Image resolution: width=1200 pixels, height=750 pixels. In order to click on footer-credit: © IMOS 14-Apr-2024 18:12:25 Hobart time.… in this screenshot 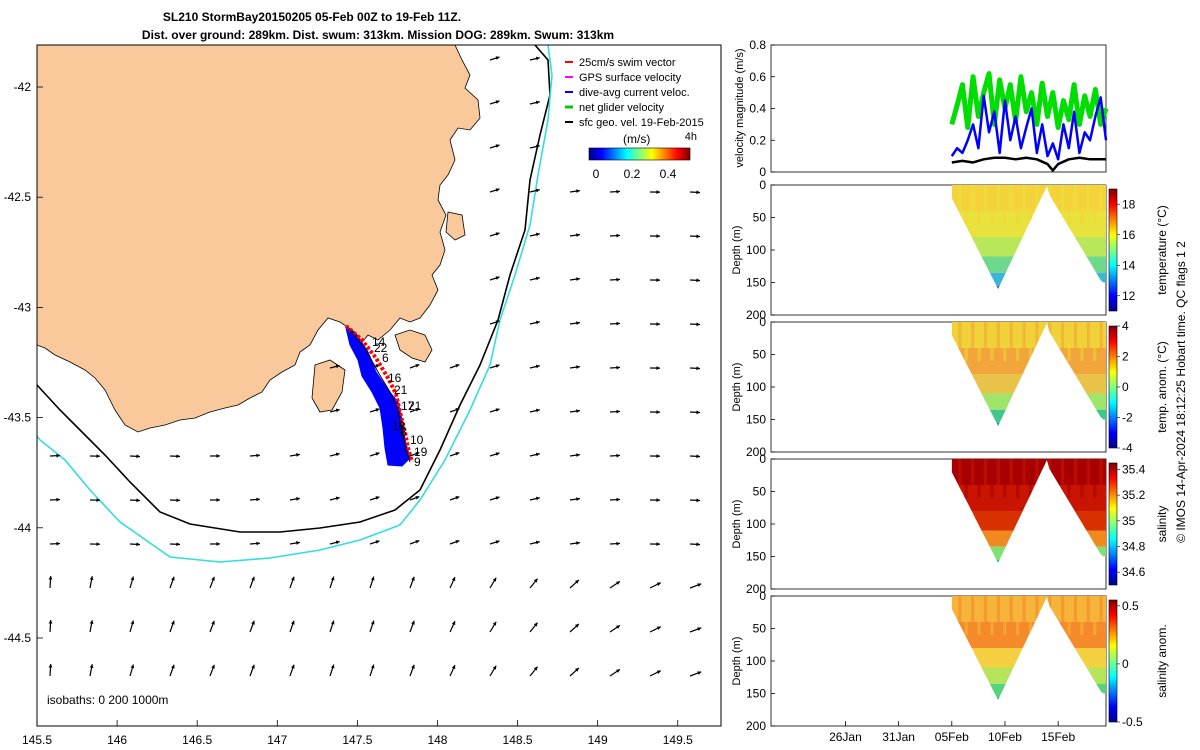, I will do `click(1181, 392)`.